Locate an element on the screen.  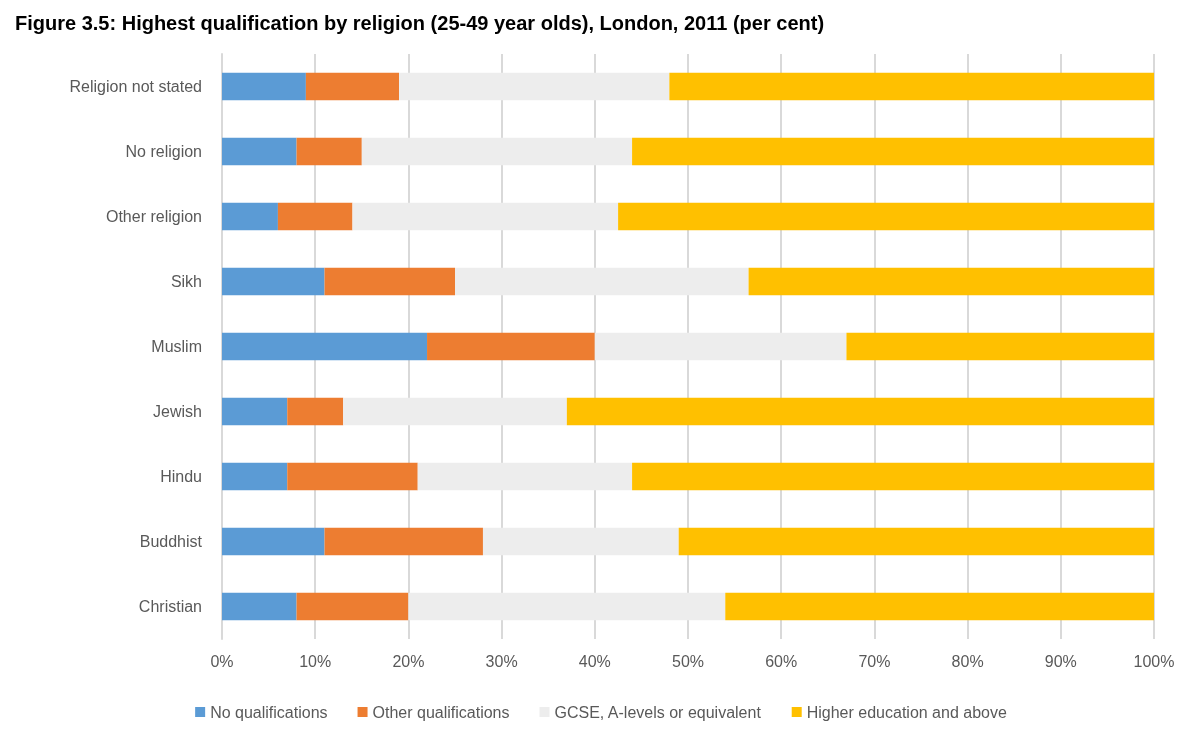
x-tick-label: 20% is located at coordinates (408, 661).